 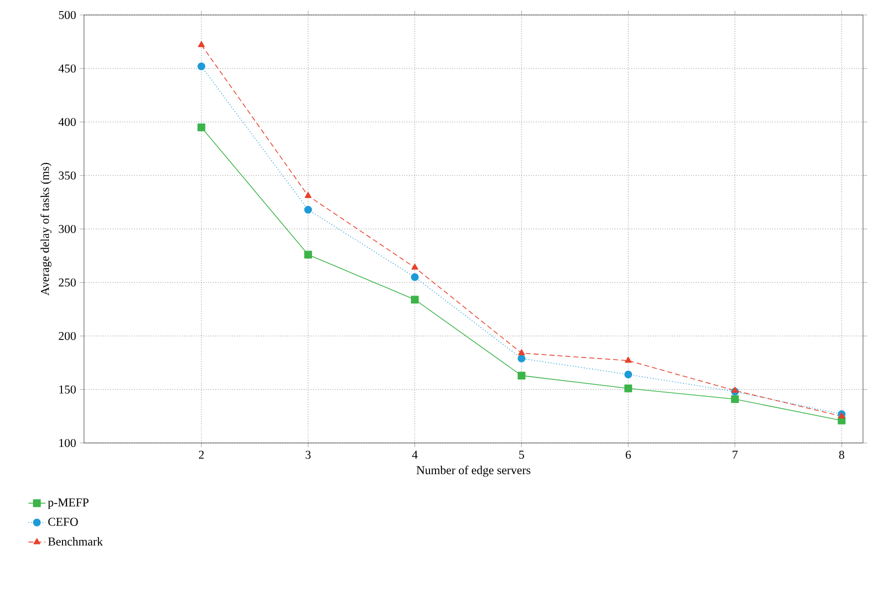 What do you see at coordinates (735, 454) in the screenshot?
I see `x-tick-label: 7` at bounding box center [735, 454].